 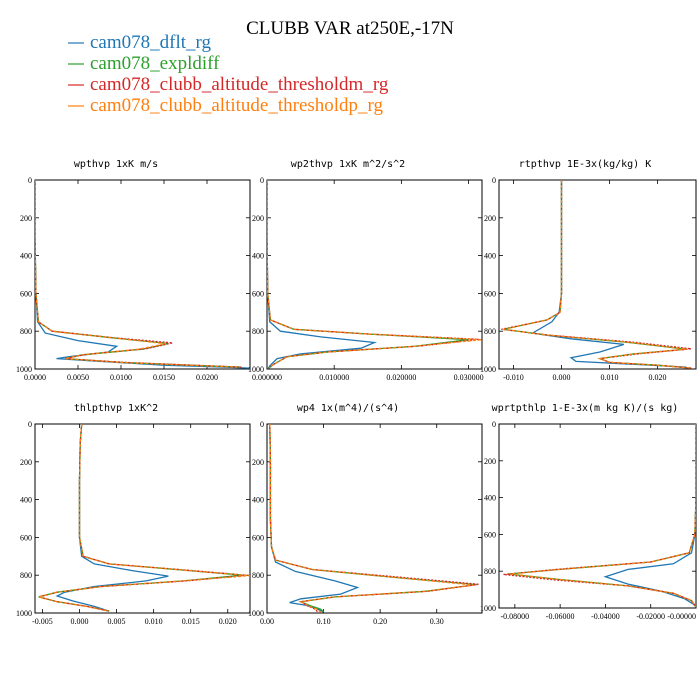 I want to click on x-tick-label: 0.0100, so click(x=121, y=377).